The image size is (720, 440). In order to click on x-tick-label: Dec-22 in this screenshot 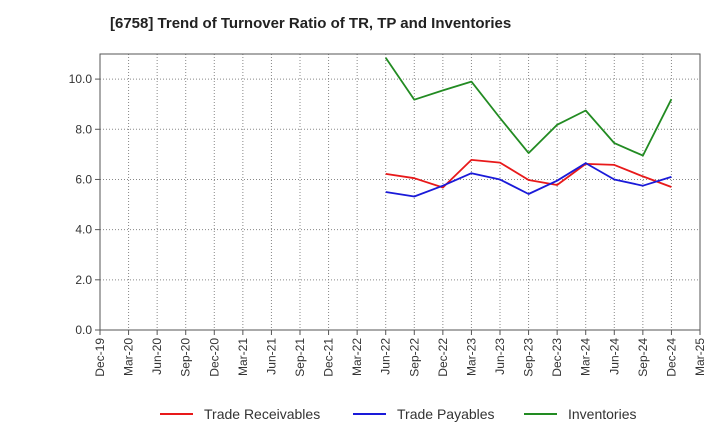, I will do `click(443, 357)`.